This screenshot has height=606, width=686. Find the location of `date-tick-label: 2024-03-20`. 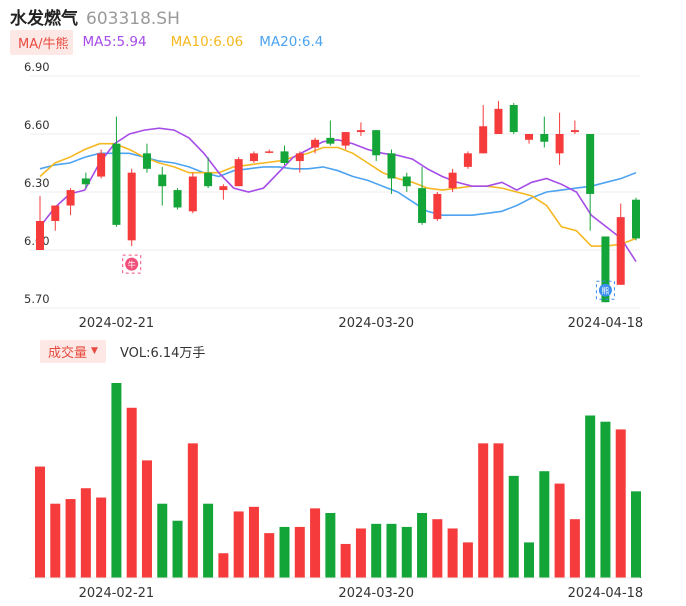

date-tick-label: 2024-03-20 is located at coordinates (376, 323).